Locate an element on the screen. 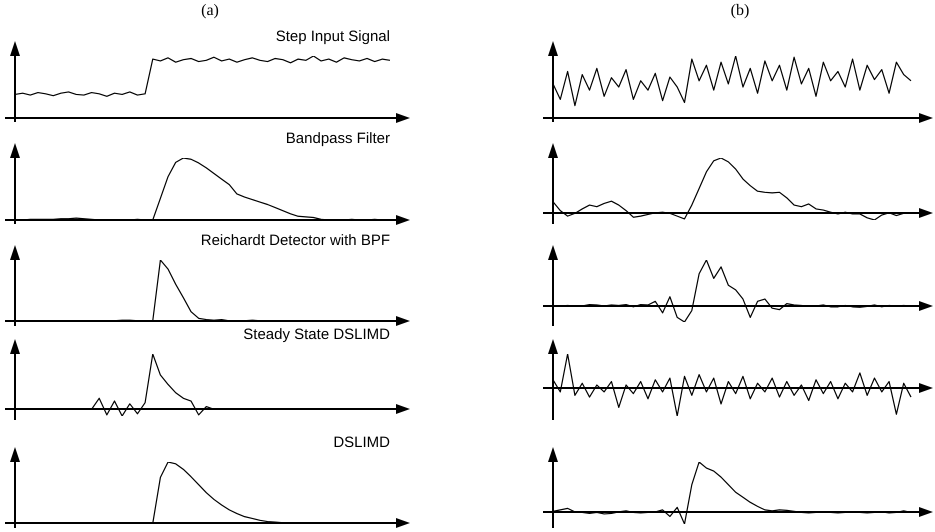 The width and height of the screenshot is (935, 532). text: Reichardt Detector with BPF is located at coordinates (295, 240).